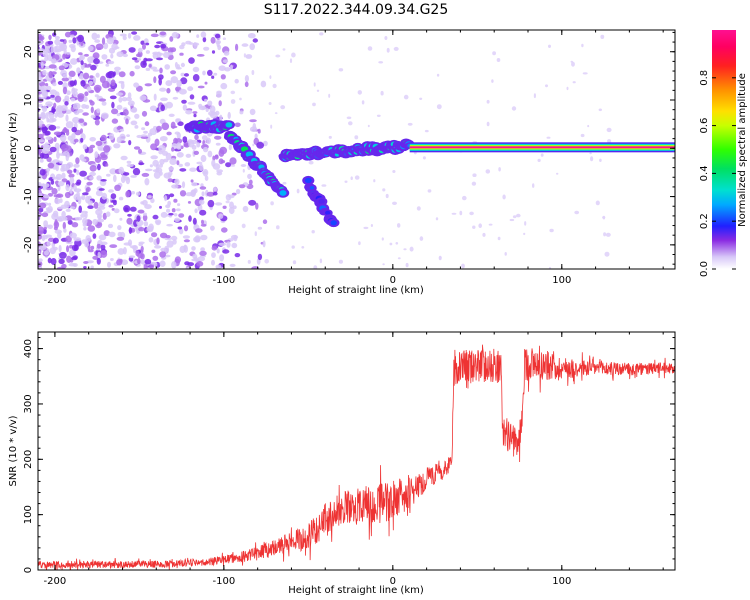 The width and height of the screenshot is (750, 600). Describe the element at coordinates (561, 581) in the screenshot. I see `snr-x-tick-label: 100` at that location.